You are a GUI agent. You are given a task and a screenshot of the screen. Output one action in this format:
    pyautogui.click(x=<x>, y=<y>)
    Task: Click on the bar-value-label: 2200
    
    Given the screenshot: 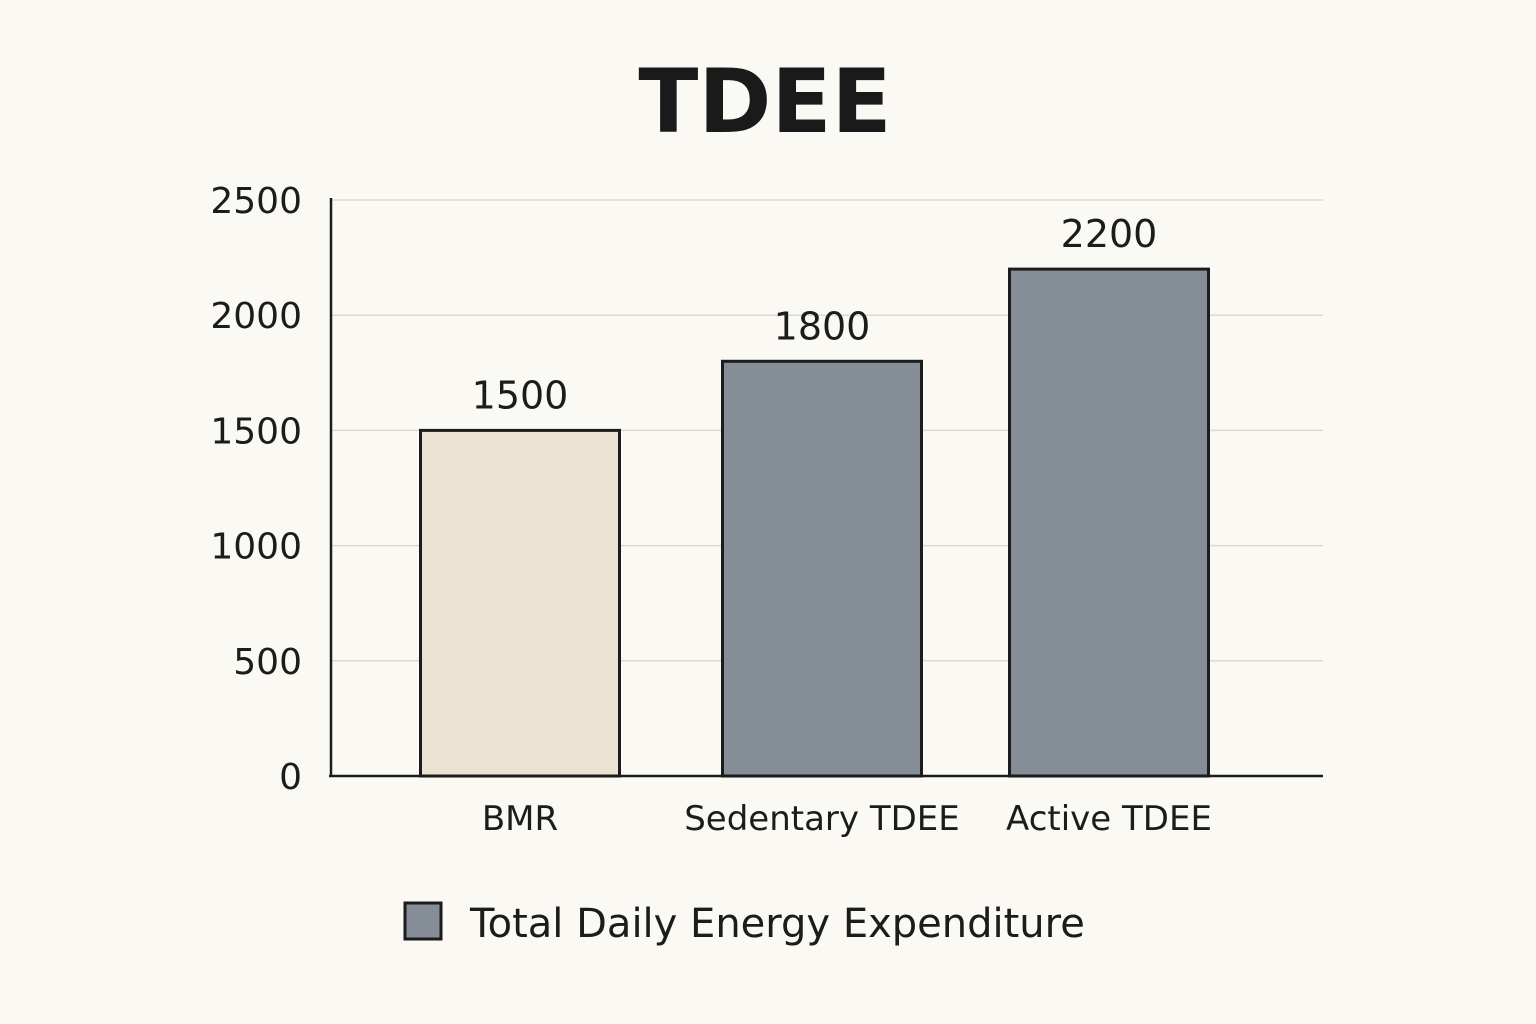 What is the action you would take?
    pyautogui.click(x=1109, y=234)
    